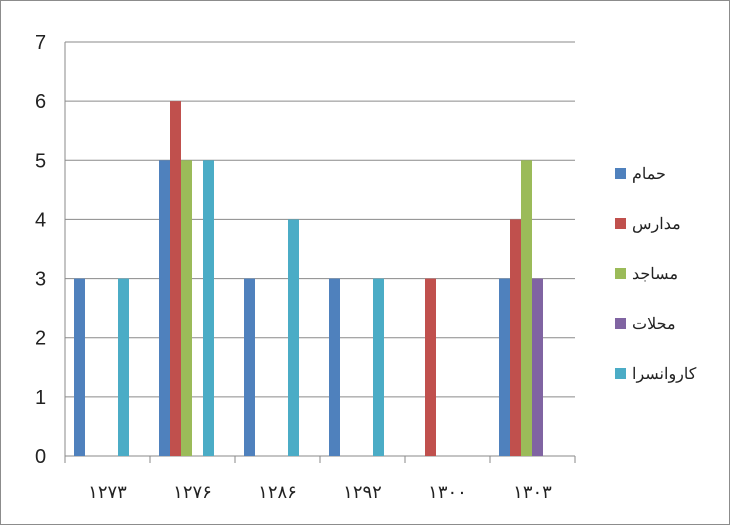 The width and height of the screenshot is (730, 525). Describe the element at coordinates (192, 492) in the screenshot. I see `x-category-label-1: ۱۲۷۶` at that location.